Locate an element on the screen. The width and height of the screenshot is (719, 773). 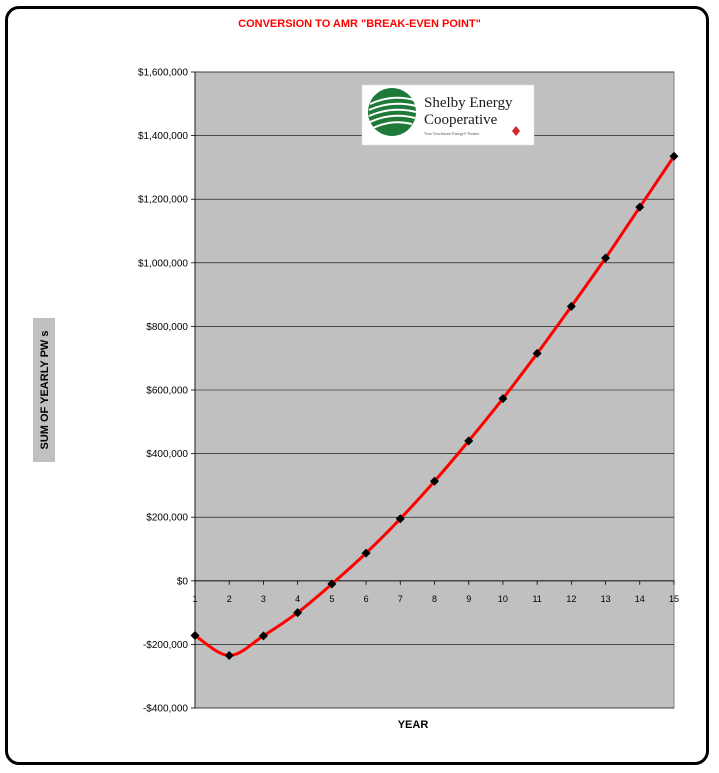
y-tick-label: -$400,000 is located at coordinates (165, 709).